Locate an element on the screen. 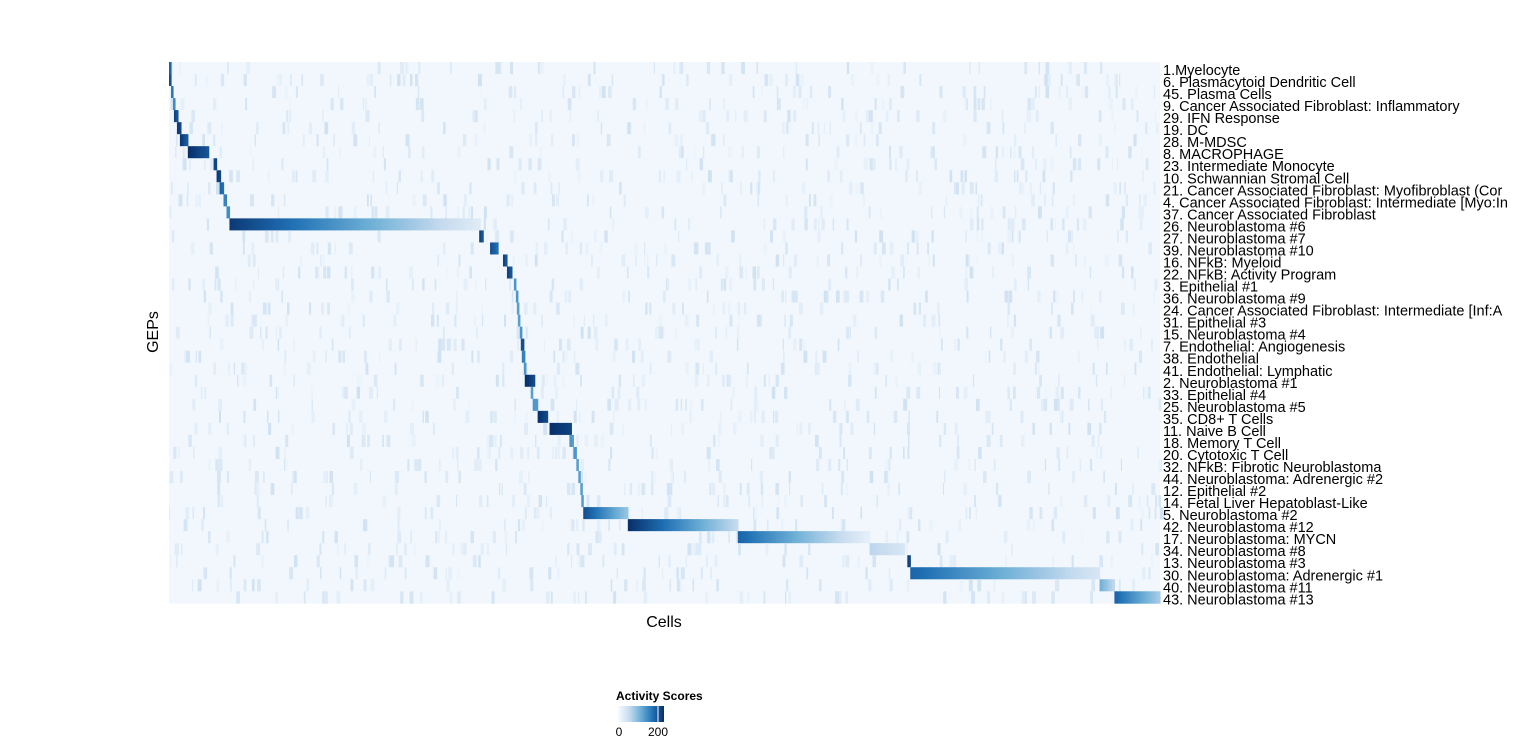  row-label: 14. Fetal Liver Hepatoblast-Like is located at coordinates (1265, 504).